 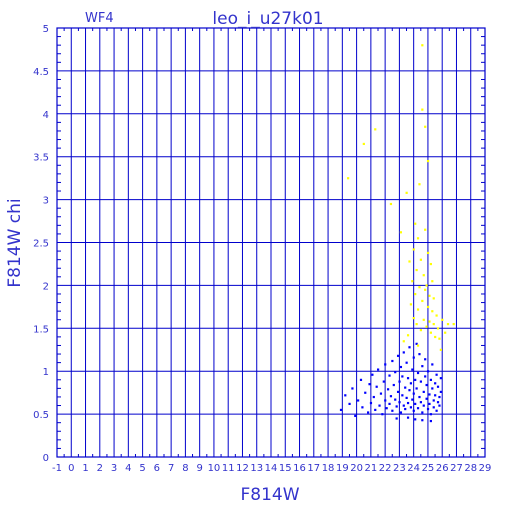 What do you see at coordinates (41, 415) in the screenshot?
I see `y-tick-label: 0.5` at bounding box center [41, 415].